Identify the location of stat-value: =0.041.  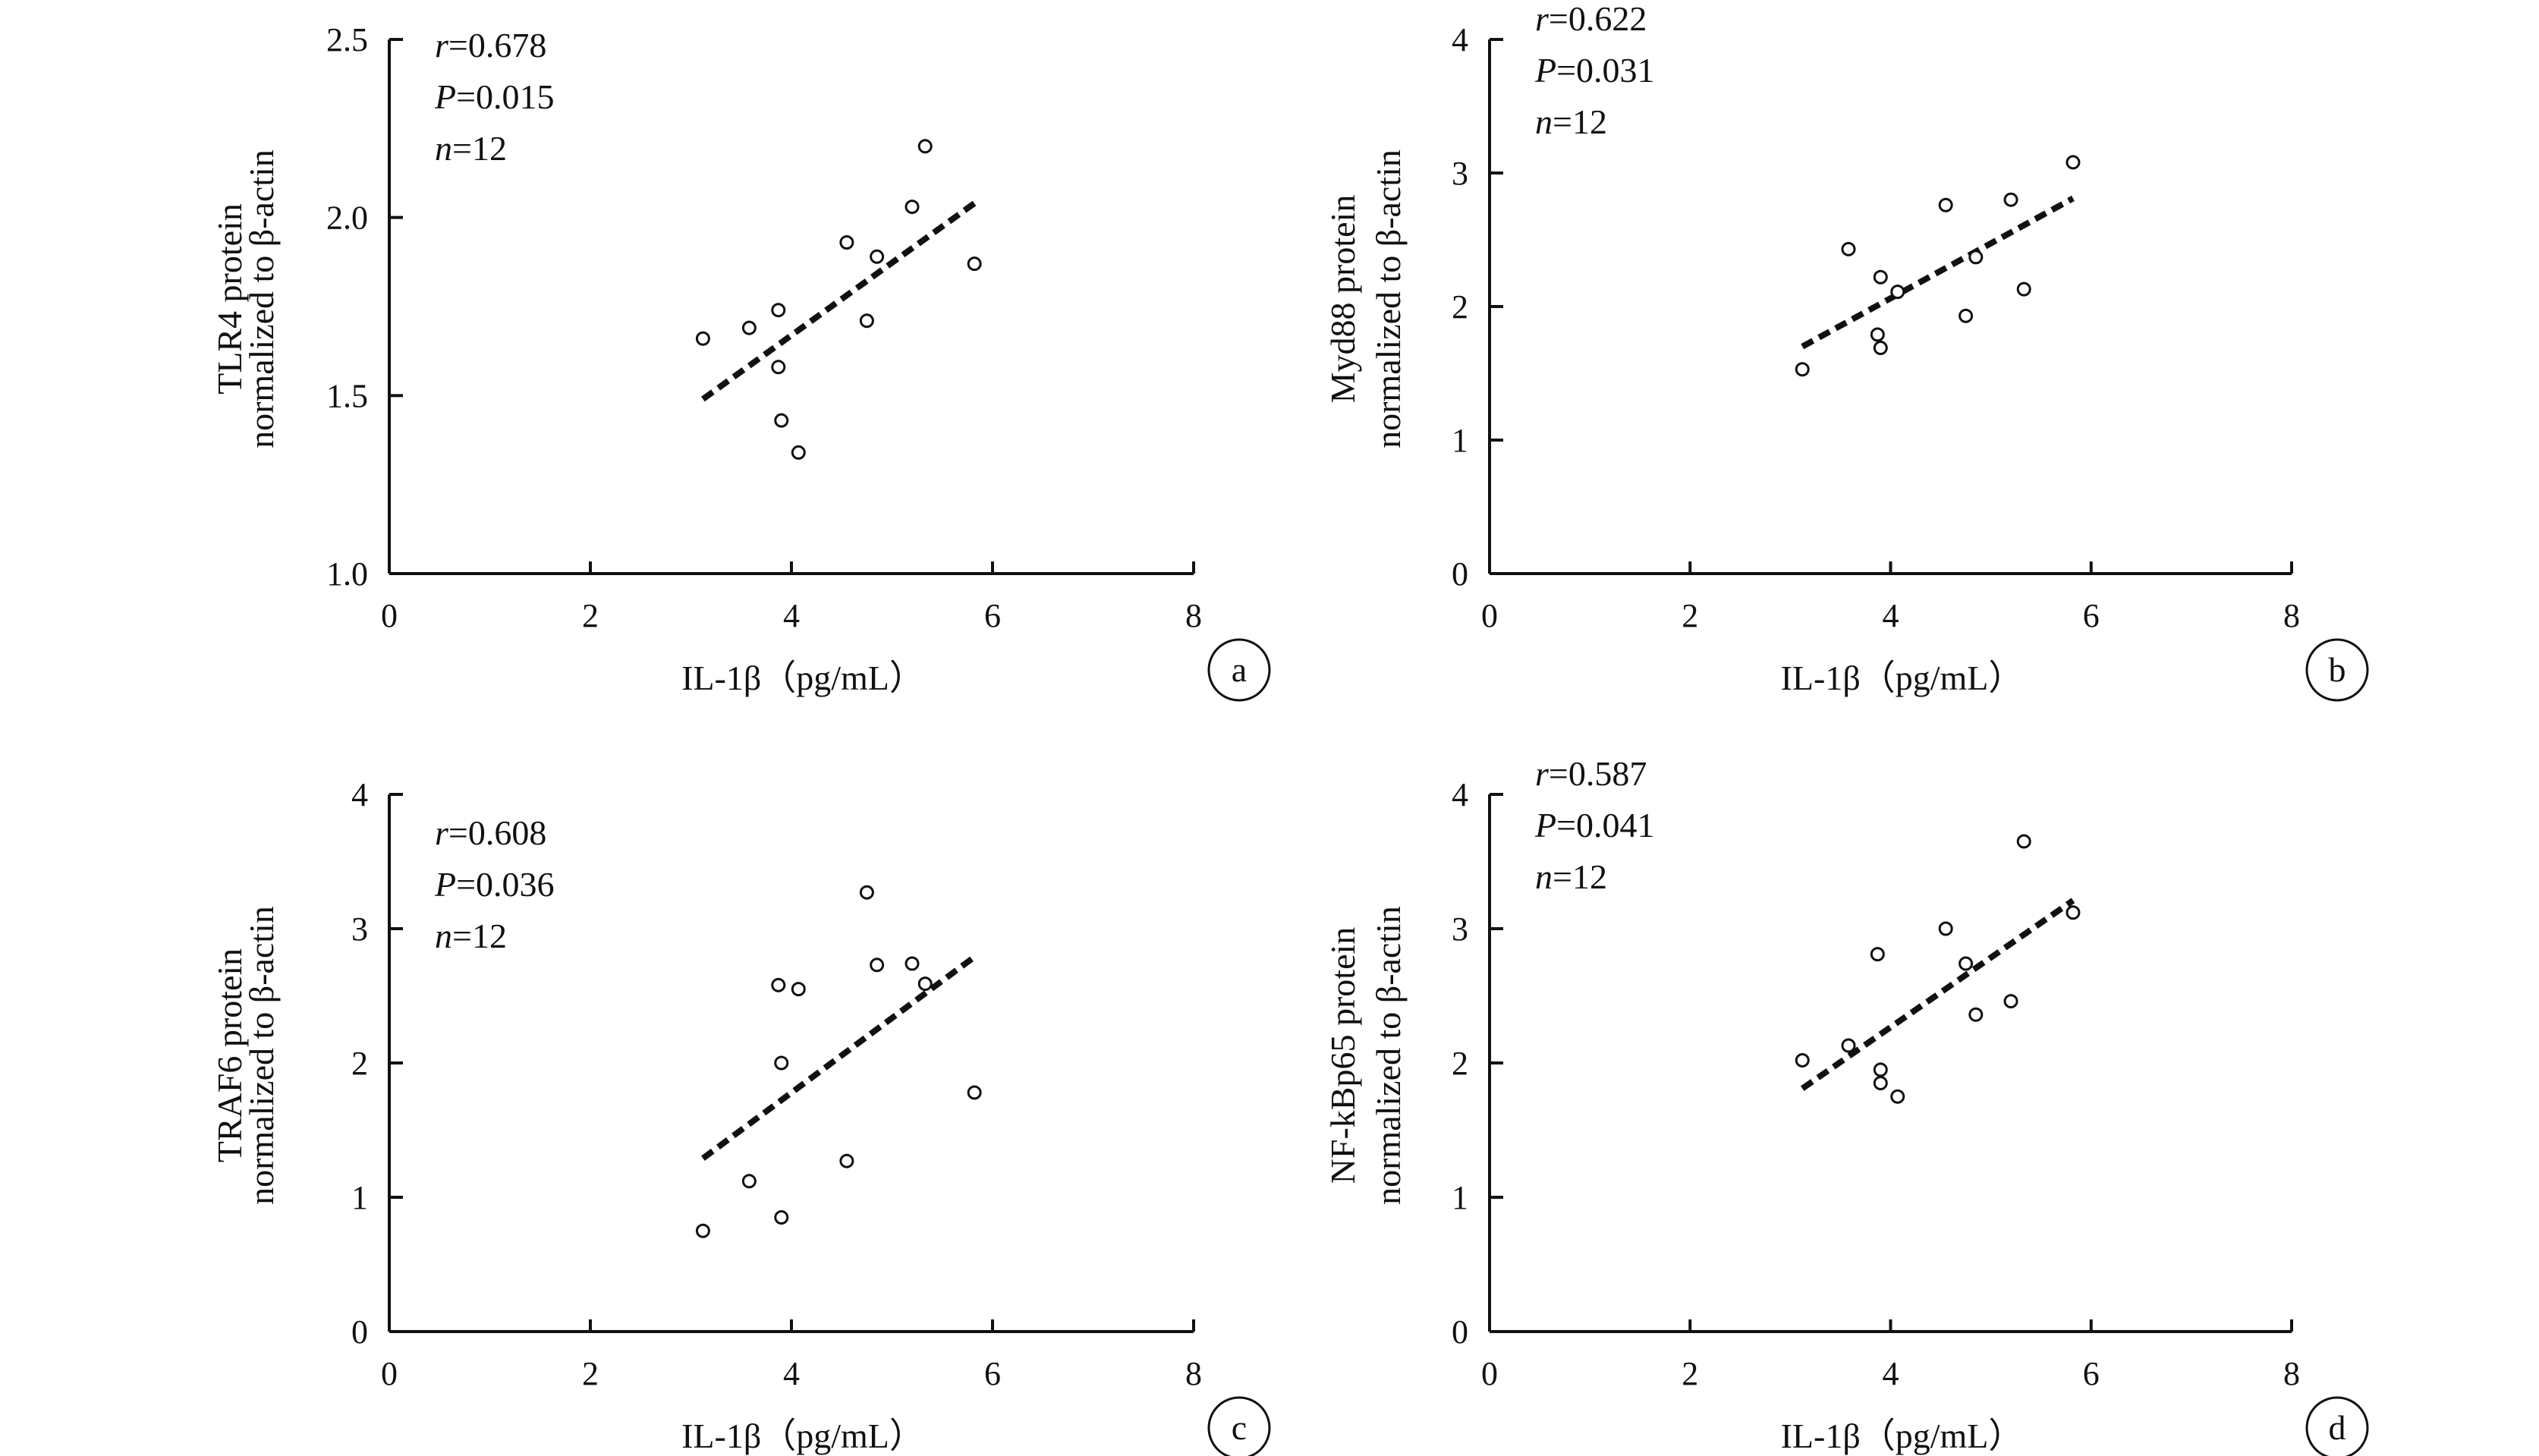
(1605, 825).